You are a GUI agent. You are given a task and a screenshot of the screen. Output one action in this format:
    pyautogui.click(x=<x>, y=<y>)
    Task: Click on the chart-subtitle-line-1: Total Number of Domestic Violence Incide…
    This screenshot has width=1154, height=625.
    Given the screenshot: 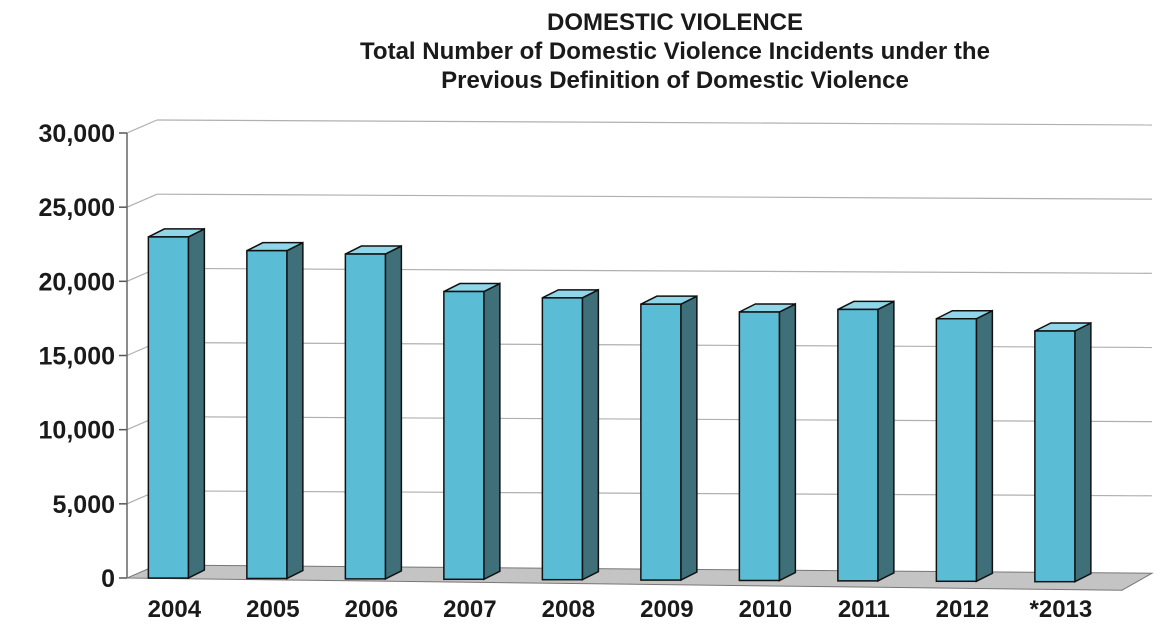 What is the action you would take?
    pyautogui.click(x=675, y=51)
    